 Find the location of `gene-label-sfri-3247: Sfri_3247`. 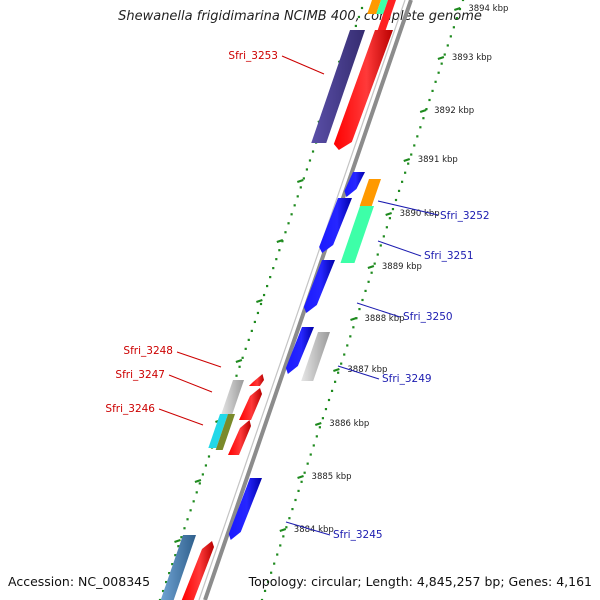

gene-label-sfri-3247: Sfri_3247 is located at coordinates (140, 375).